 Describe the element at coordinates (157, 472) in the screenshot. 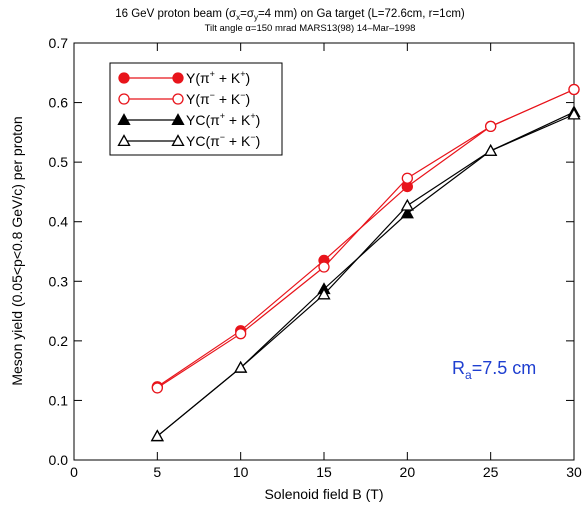

I see `x-tick-label: 5` at that location.